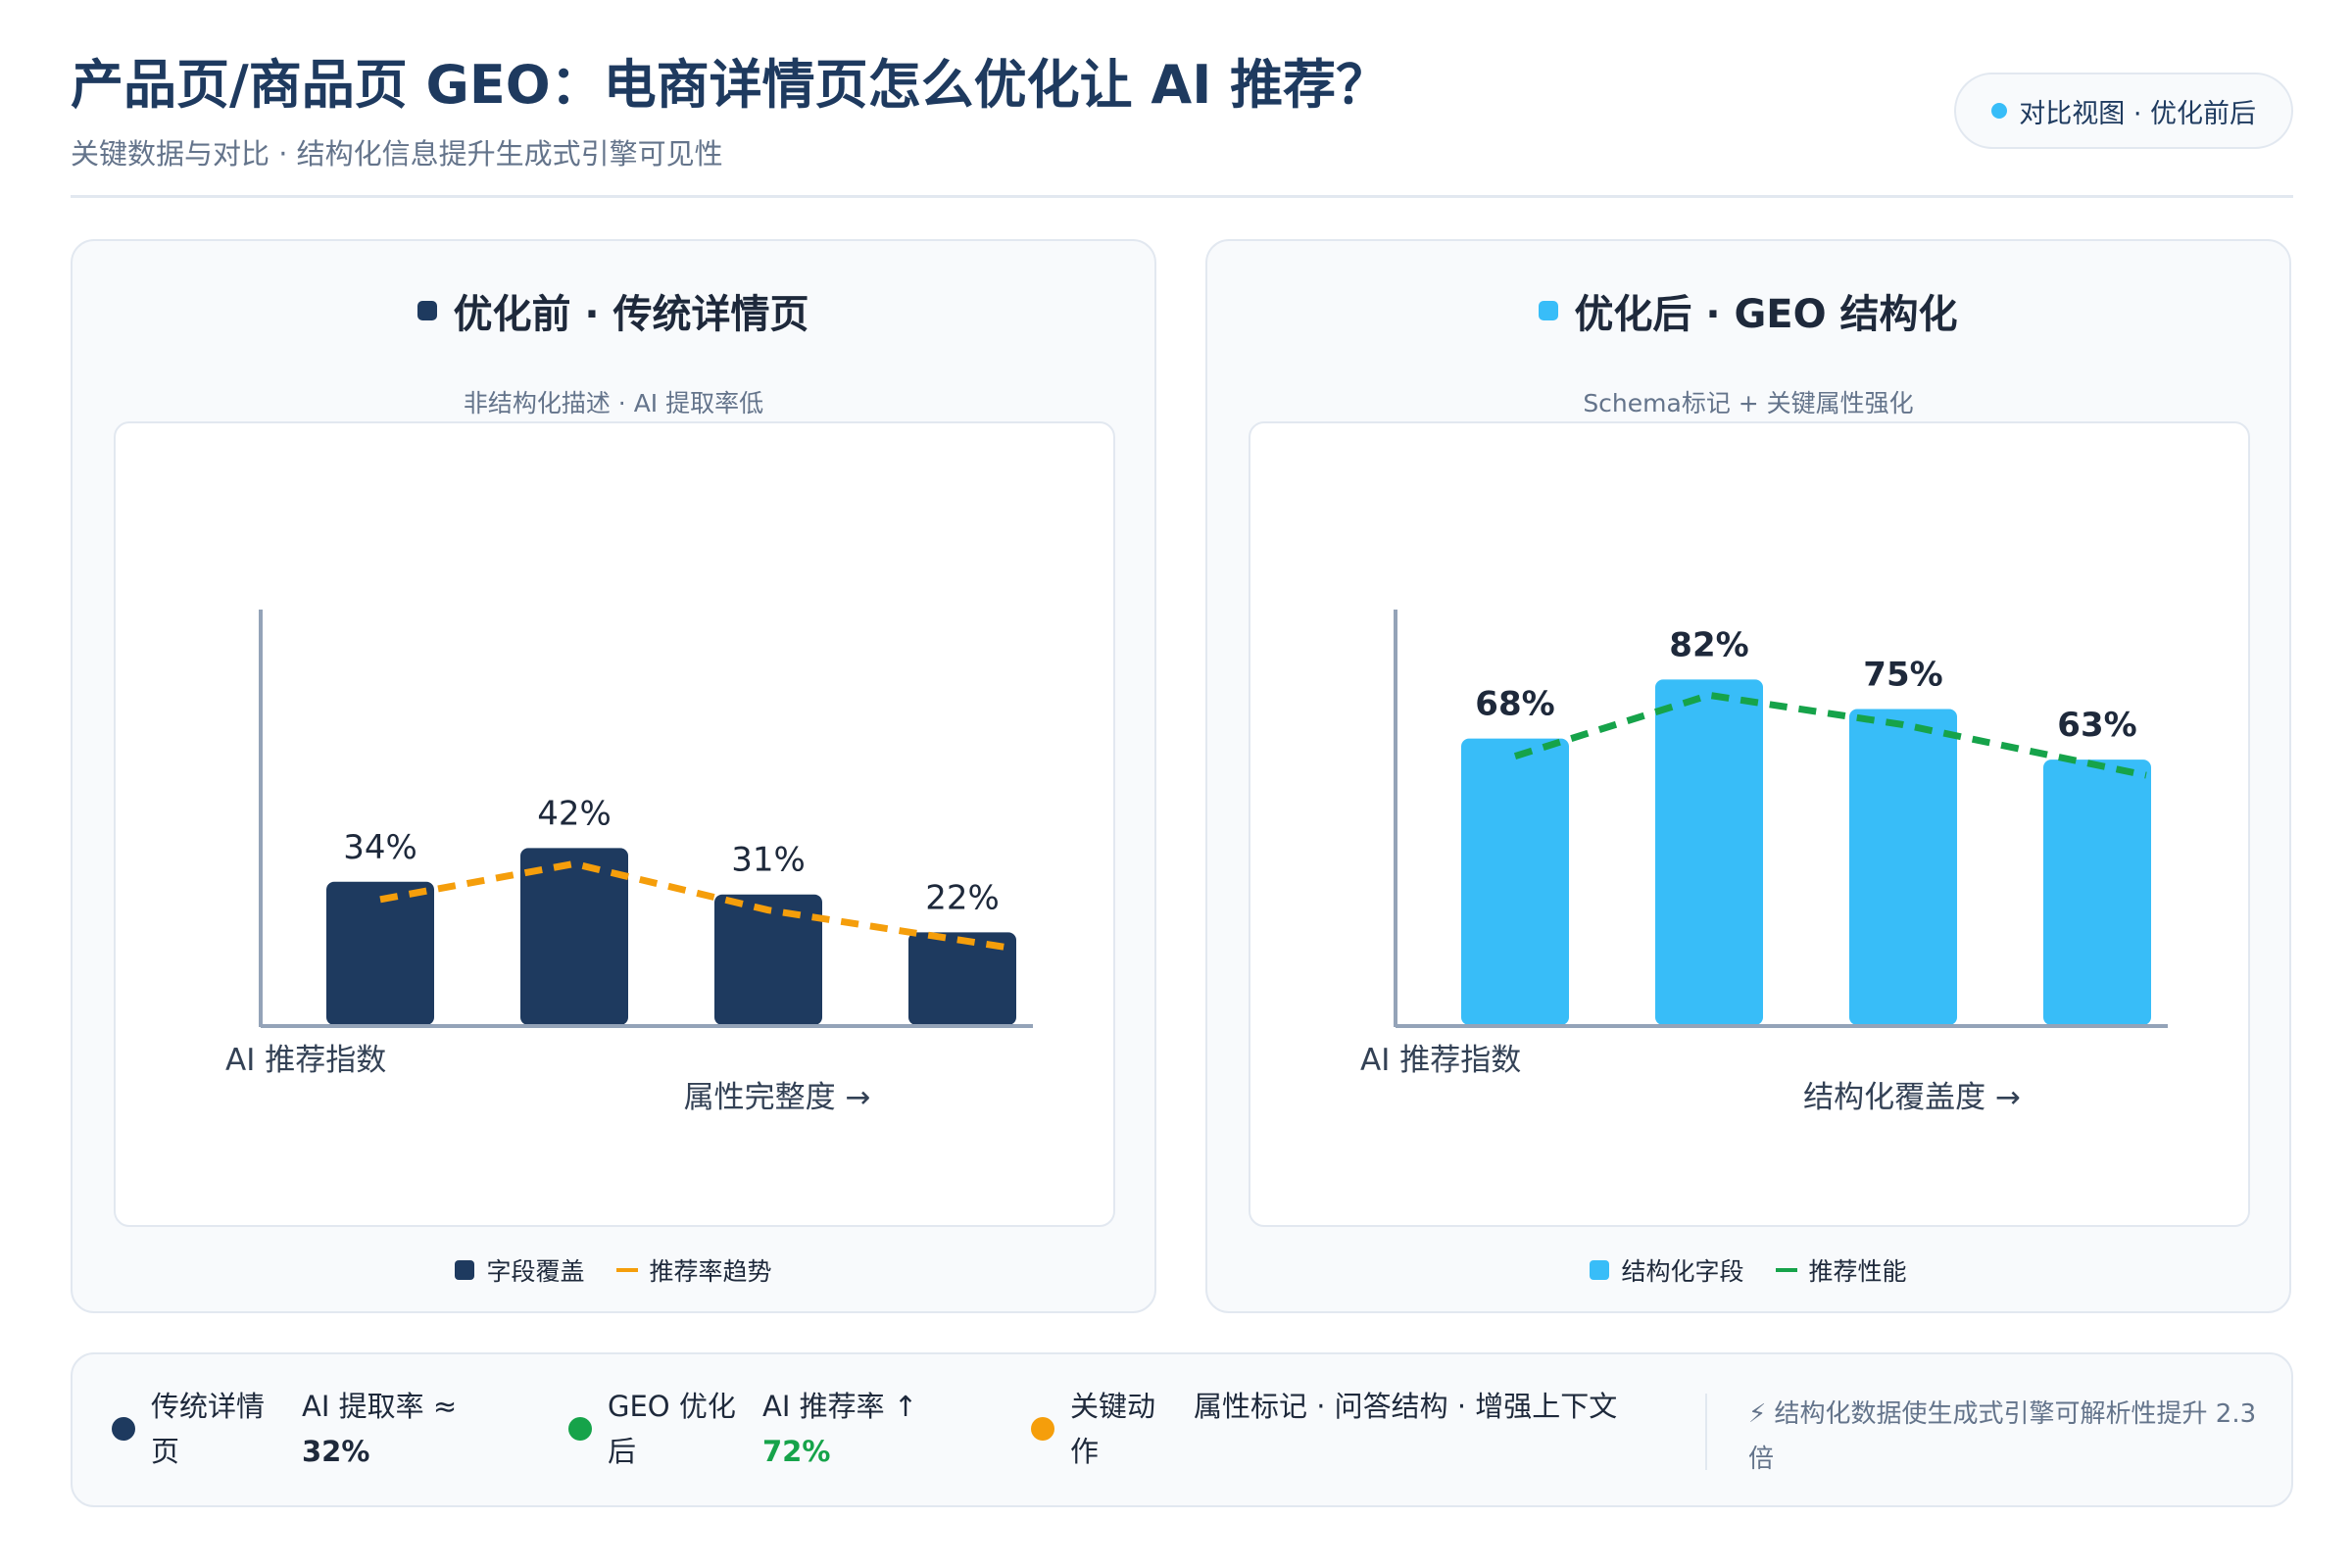 The width and height of the screenshot is (2352, 1568). I want to click on panel-after-title-text: 优化后 · GEO 结构化, so click(1766, 314).